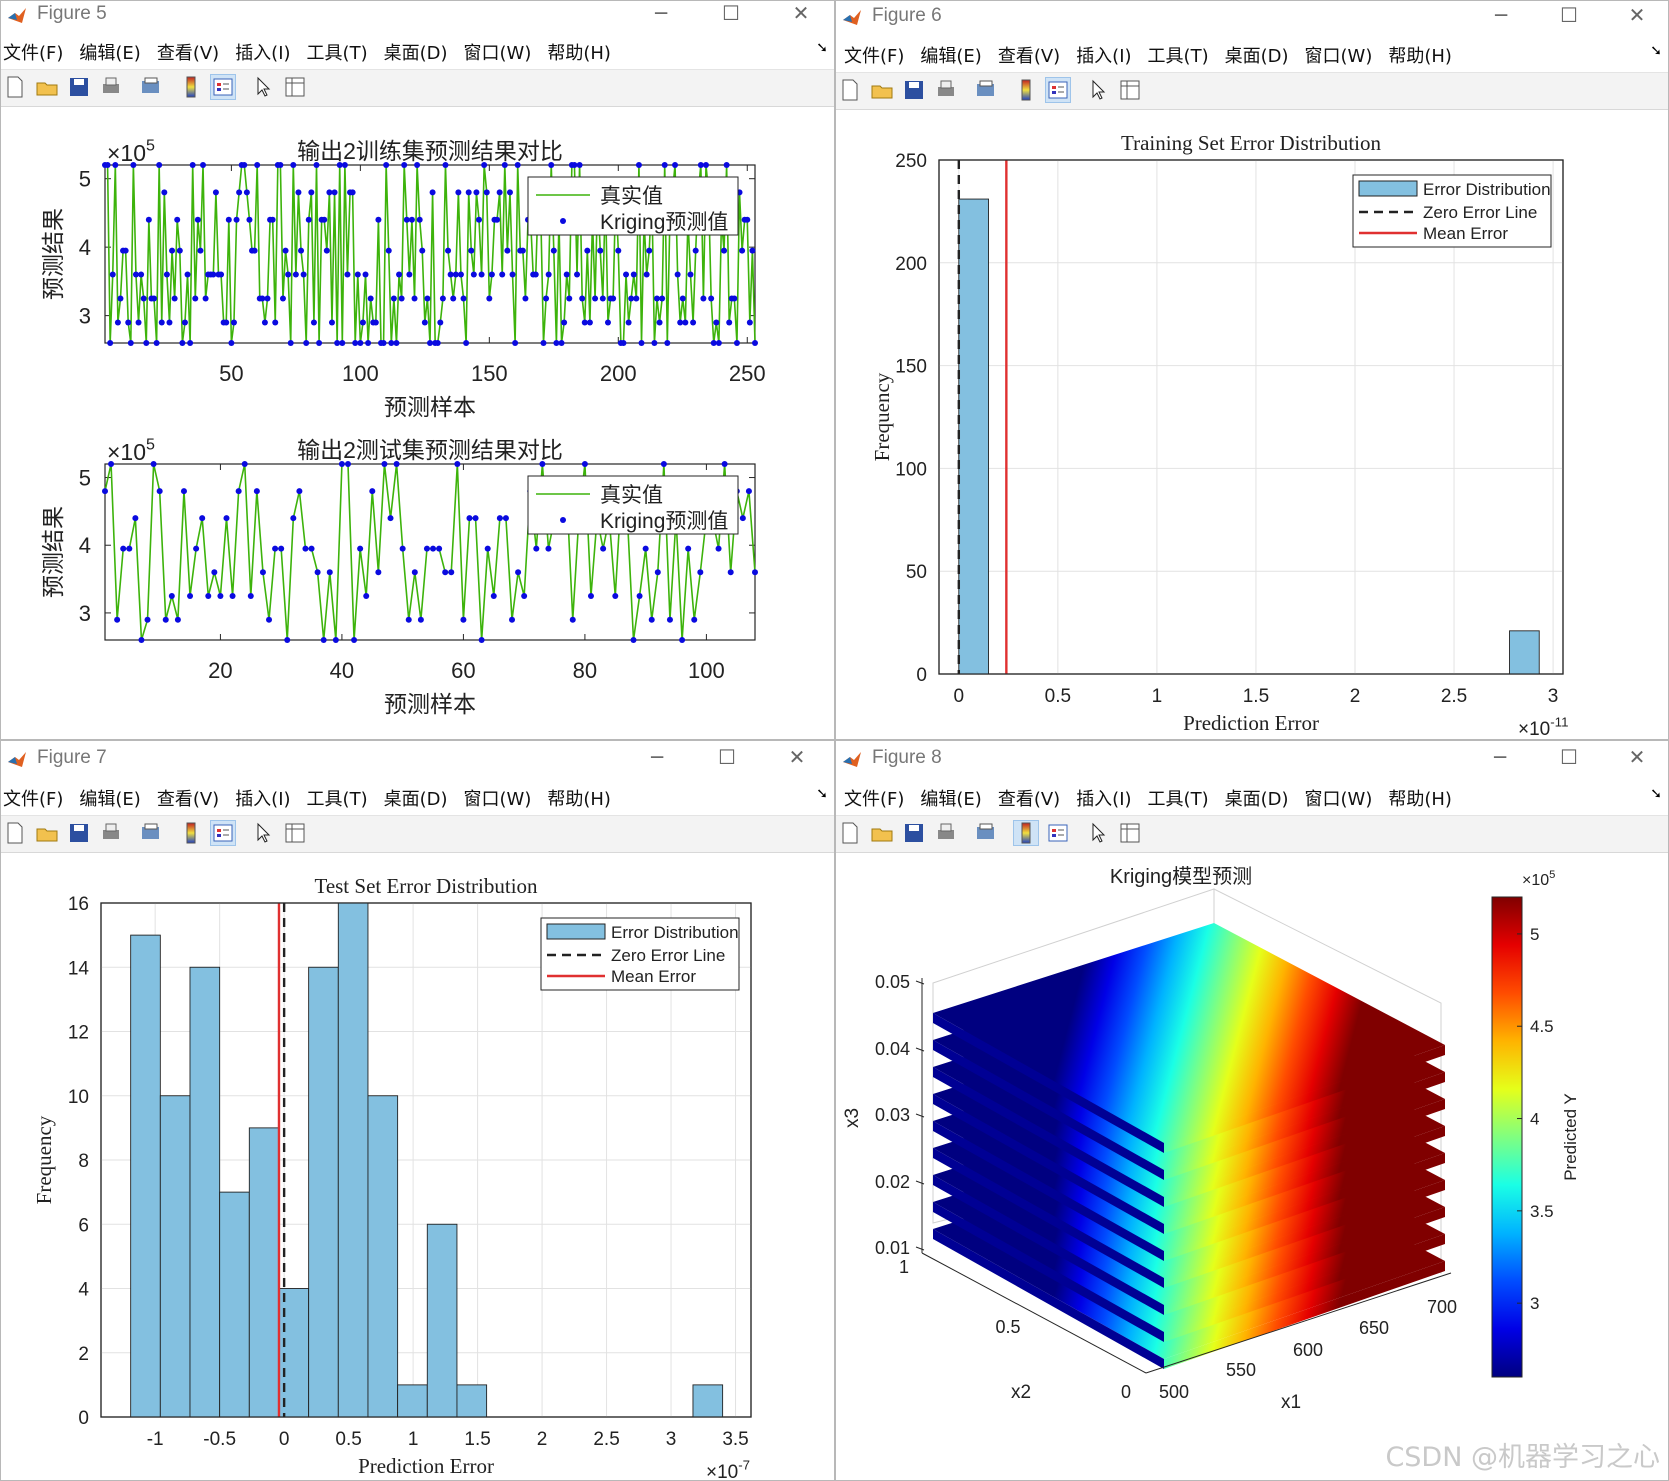 This screenshot has height=1481, width=1669. What do you see at coordinates (1252, 759) in the screenshot?
I see `title-bar: Figure 8 ─ ☐ ✕` at bounding box center [1252, 759].